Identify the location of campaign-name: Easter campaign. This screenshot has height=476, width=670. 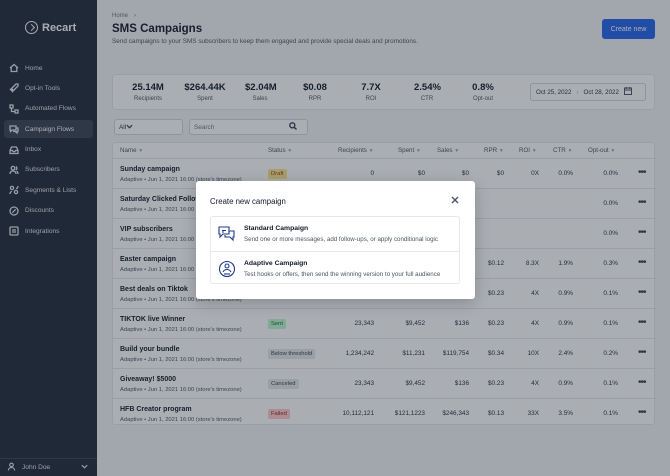
(148, 259).